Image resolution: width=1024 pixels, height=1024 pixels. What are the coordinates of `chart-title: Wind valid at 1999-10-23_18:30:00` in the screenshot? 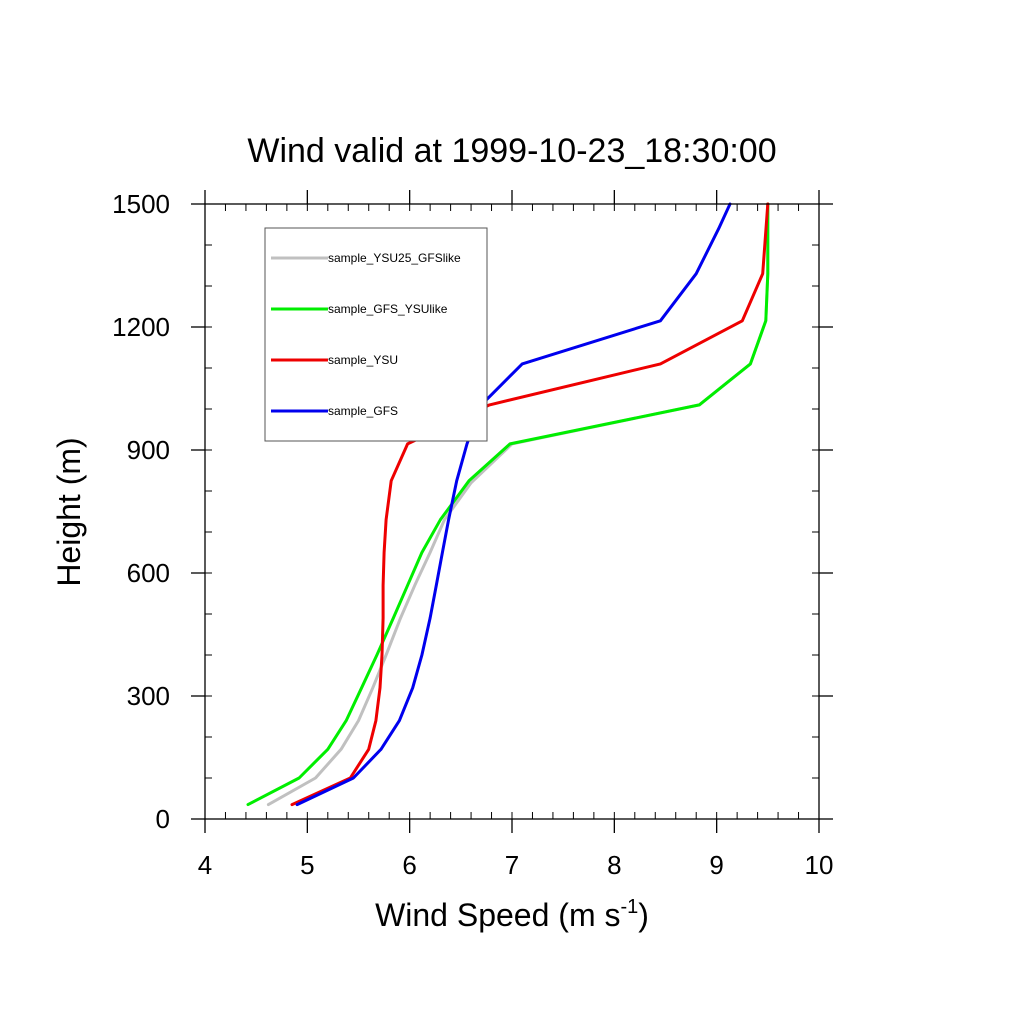 It's located at (511, 151).